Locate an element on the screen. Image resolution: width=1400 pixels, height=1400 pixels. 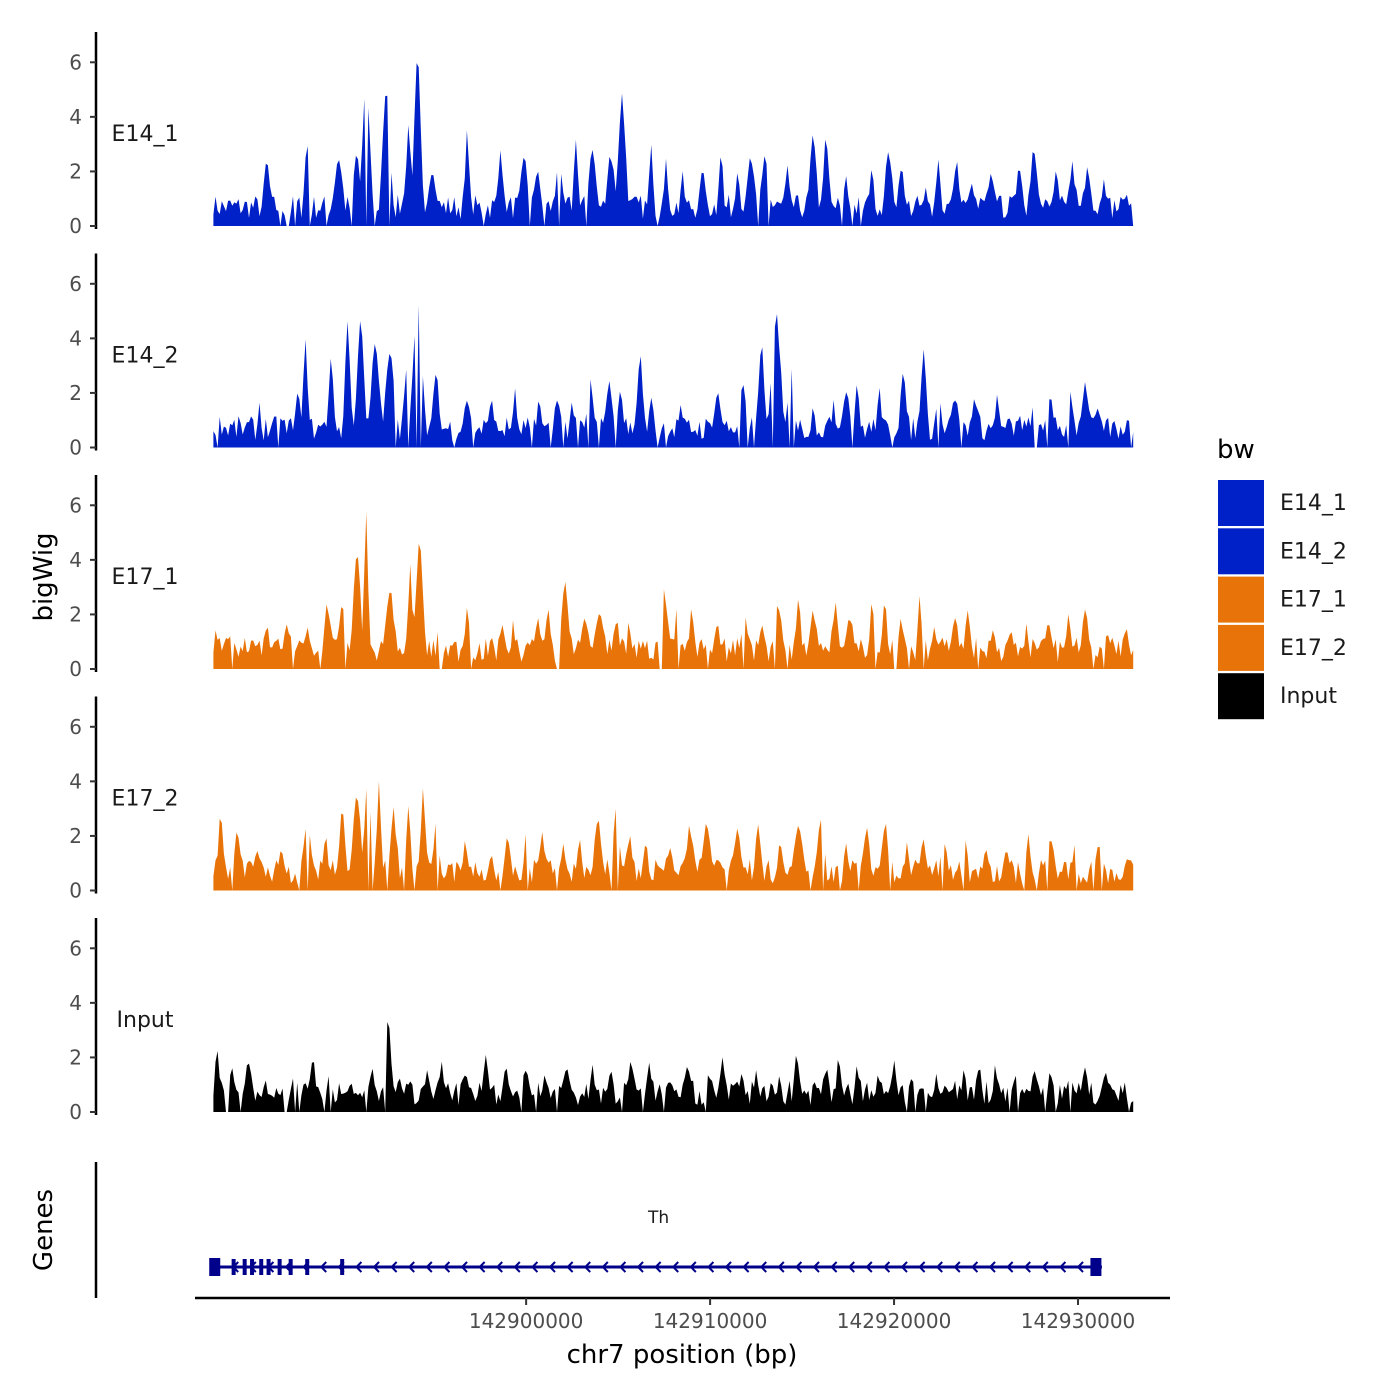
legend-title: bw is located at coordinates (1236, 450).